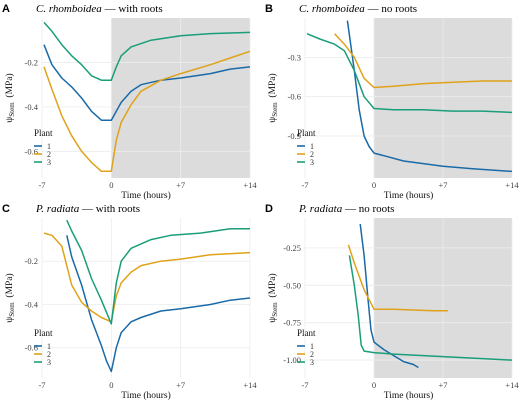 The height and width of the screenshot is (401, 520). Describe the element at coordinates (6, 9) in the screenshot. I see `panel-letter: A` at that location.